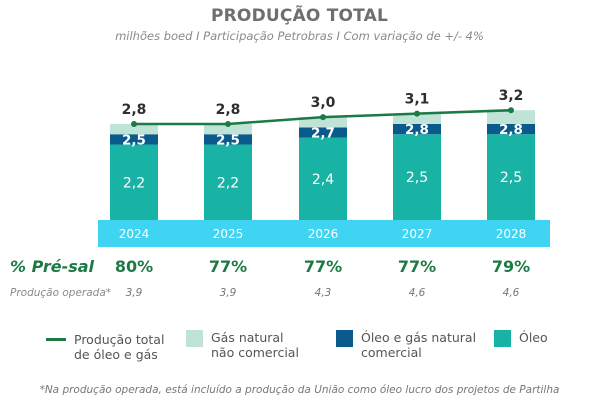 This screenshot has height=409, width=599. I want to click on total-label: 3,0, so click(323, 103).